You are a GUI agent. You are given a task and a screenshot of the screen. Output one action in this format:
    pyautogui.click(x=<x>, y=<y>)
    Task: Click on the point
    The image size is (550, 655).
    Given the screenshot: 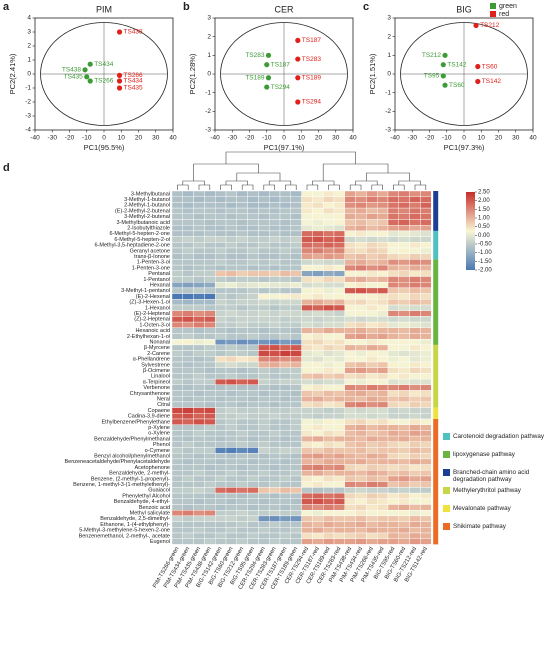 What is the action you would take?
    pyautogui.click(x=298, y=59)
    